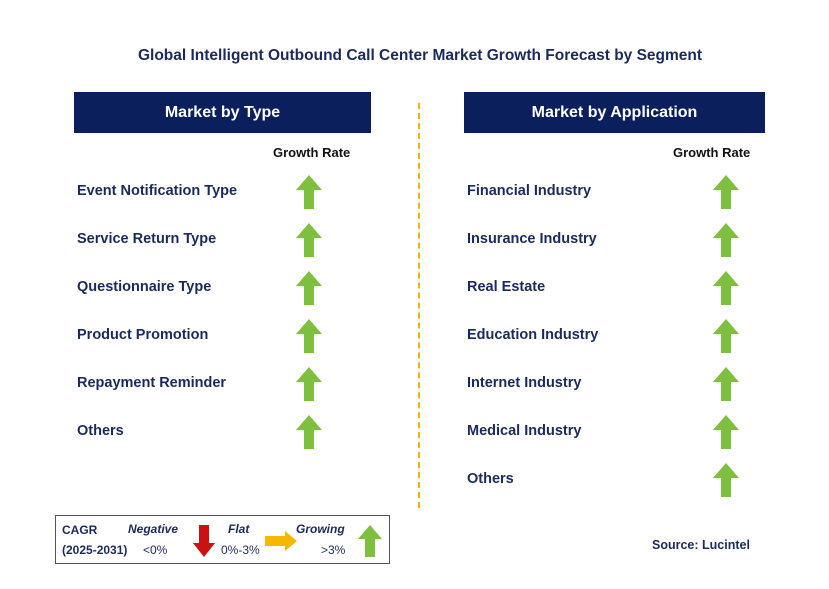  What do you see at coordinates (524, 431) in the screenshot?
I see `segment-label: Medical Industry` at bounding box center [524, 431].